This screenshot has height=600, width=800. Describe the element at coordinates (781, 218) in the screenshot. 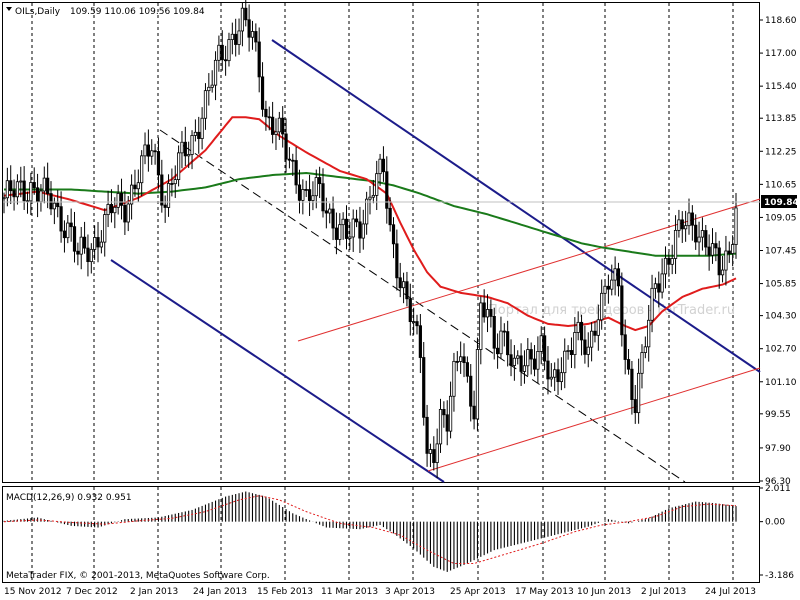

I see `price-tick-label: 109.05` at that location.